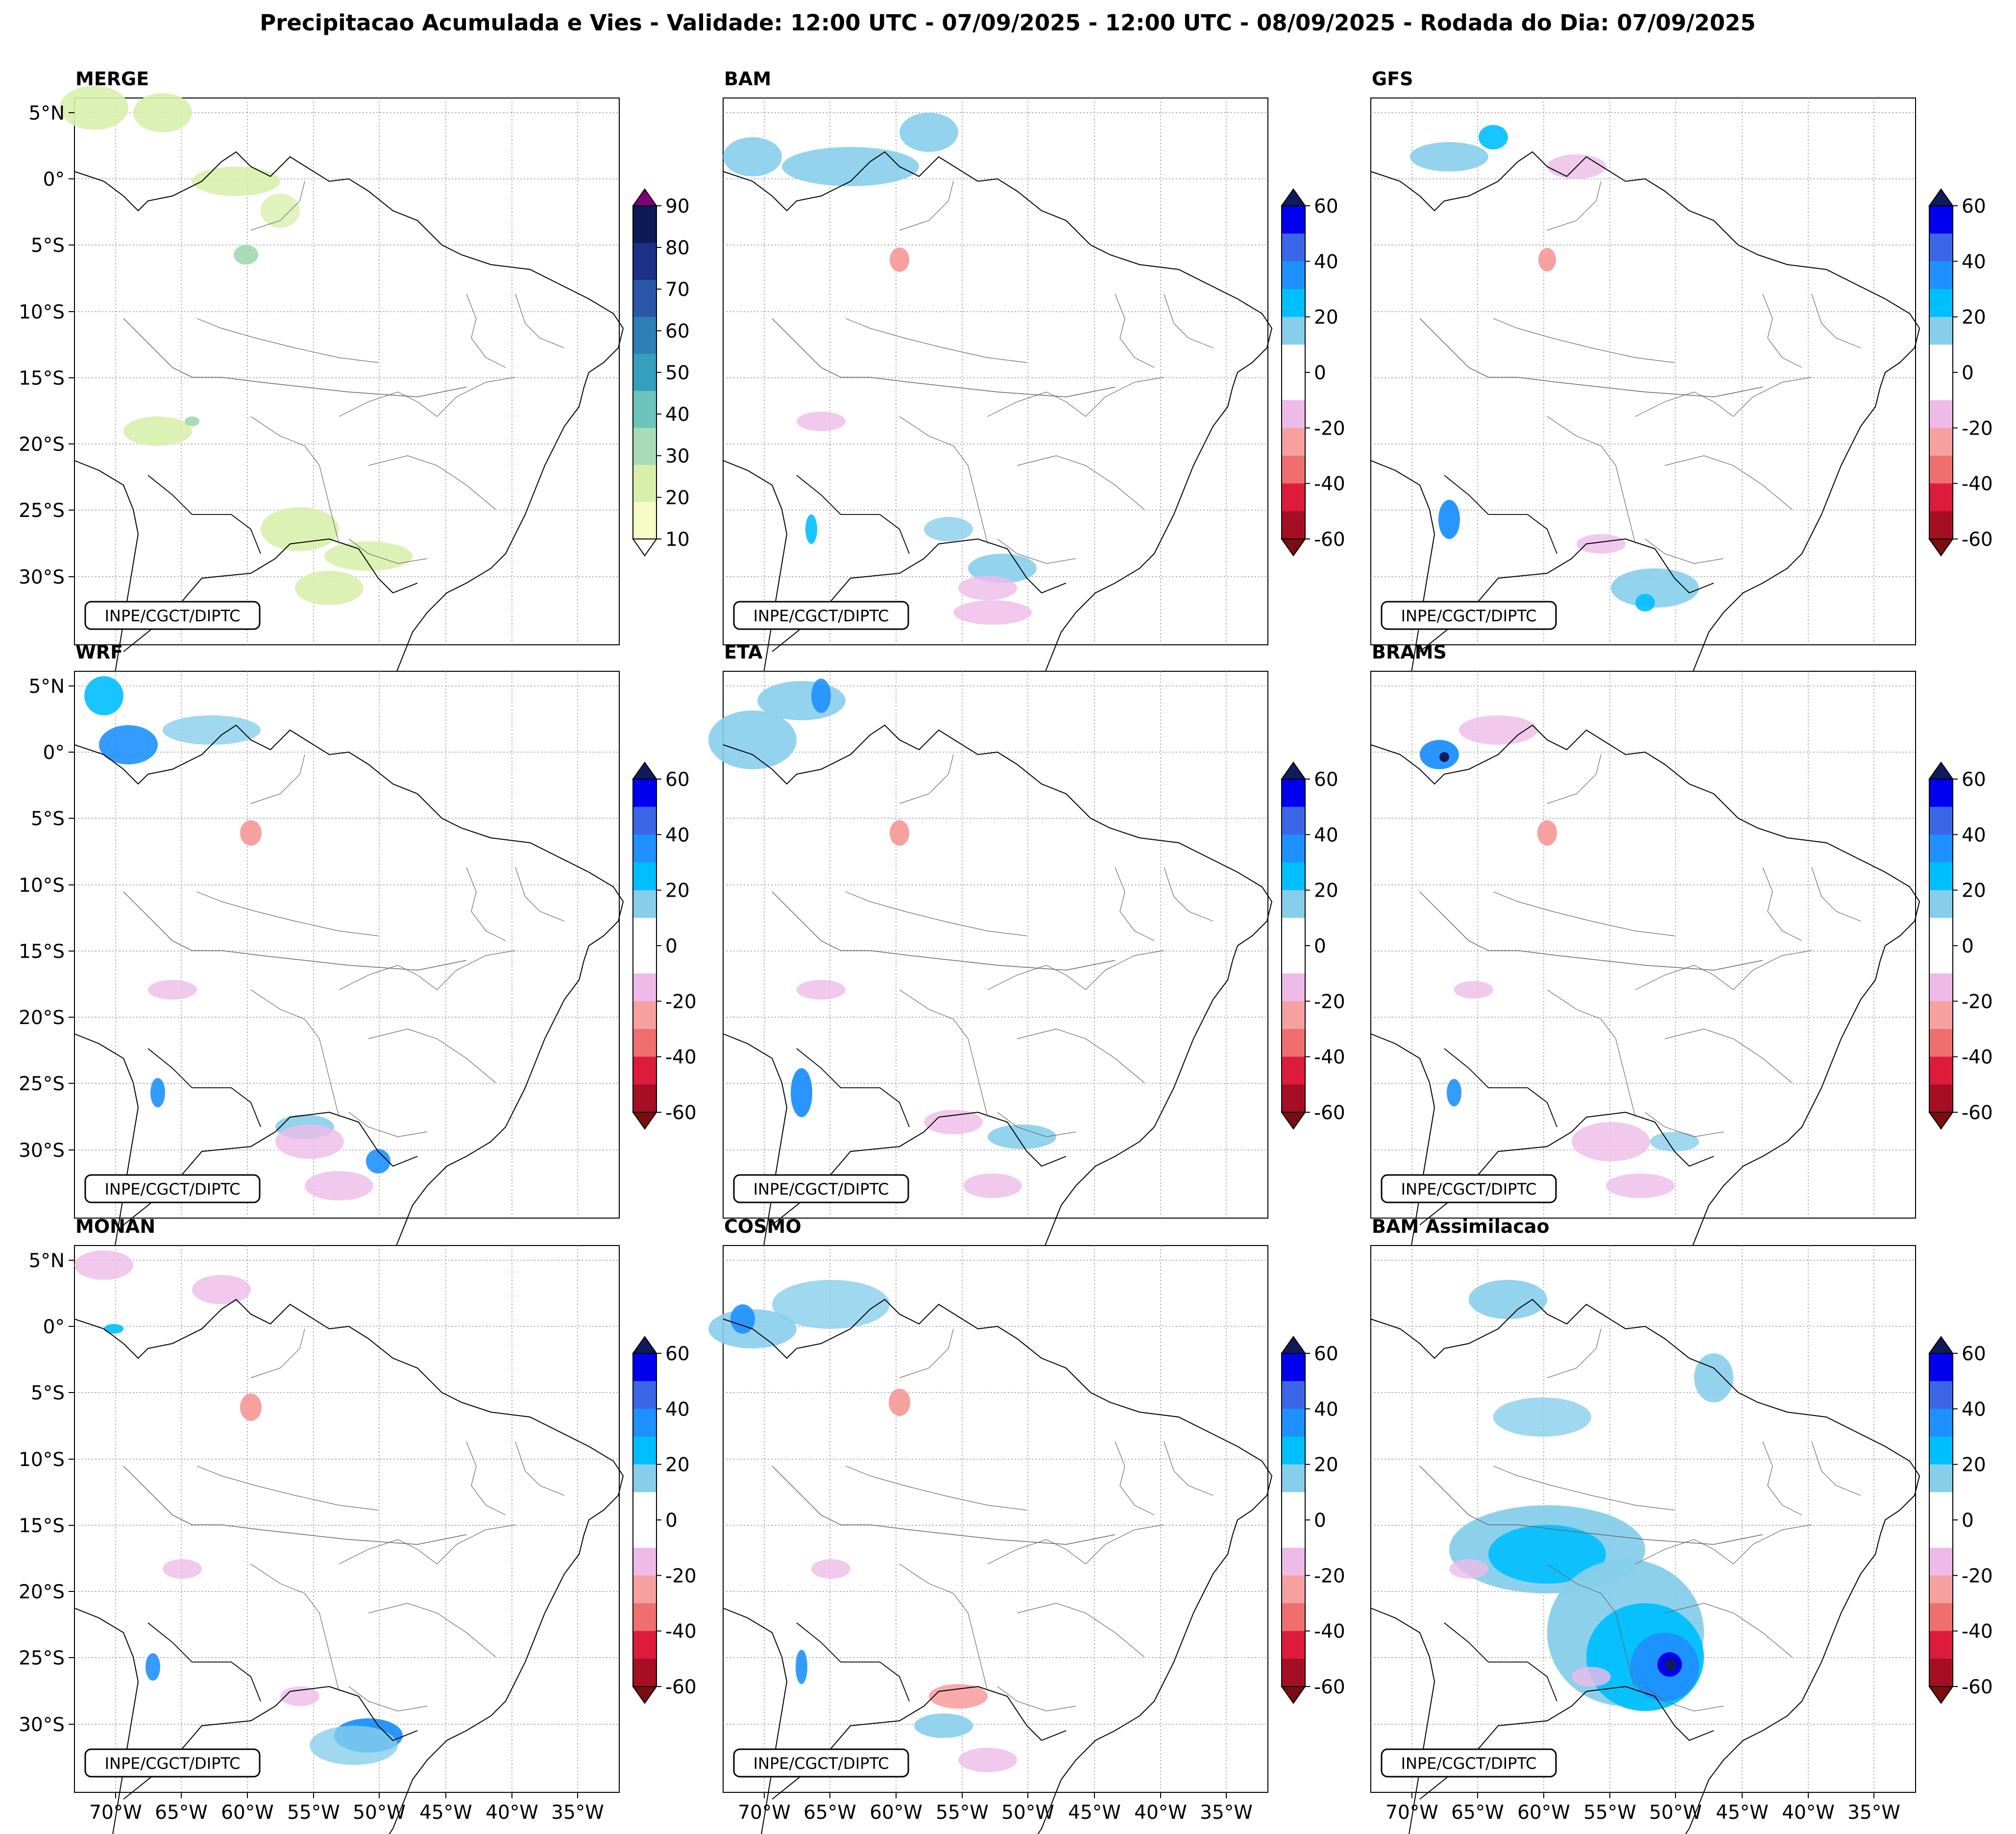 Image resolution: width=2016 pixels, height=1834 pixels. Describe the element at coordinates (829, 1813) in the screenshot. I see `longitude-tick-label: 65°W` at that location.